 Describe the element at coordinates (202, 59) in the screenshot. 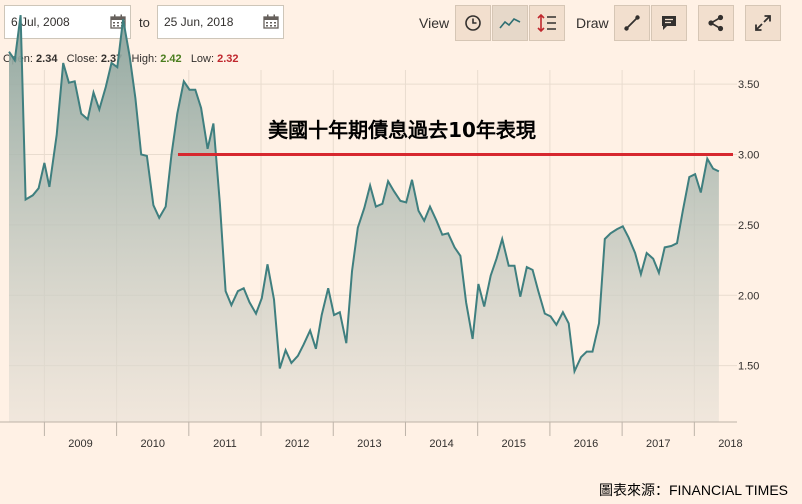

I see `low-label: Low:` at that location.